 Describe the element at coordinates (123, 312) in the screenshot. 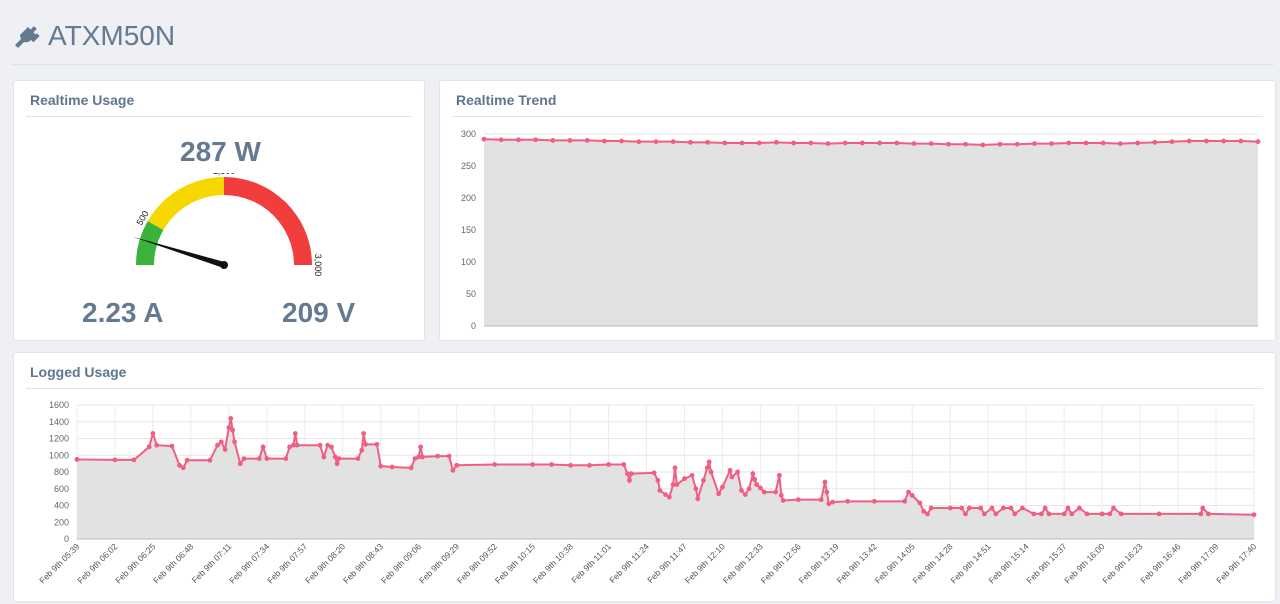

I see `amps-readout: 2.23 A` at that location.